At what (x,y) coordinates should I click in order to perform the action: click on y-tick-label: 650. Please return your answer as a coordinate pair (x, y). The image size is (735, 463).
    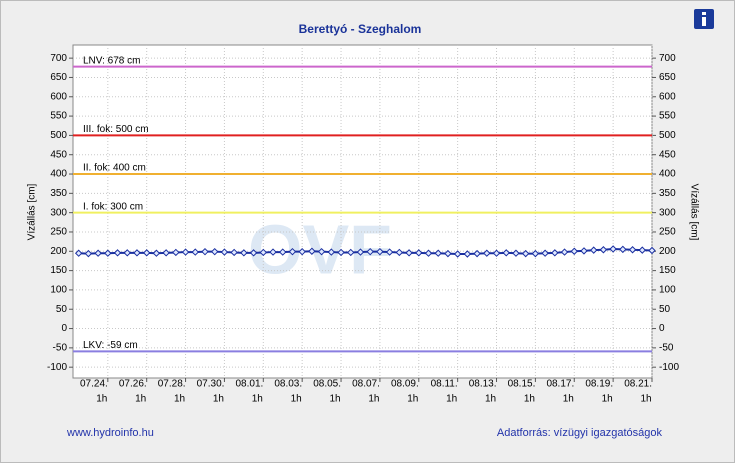
    Looking at the image, I should click on (58, 77).